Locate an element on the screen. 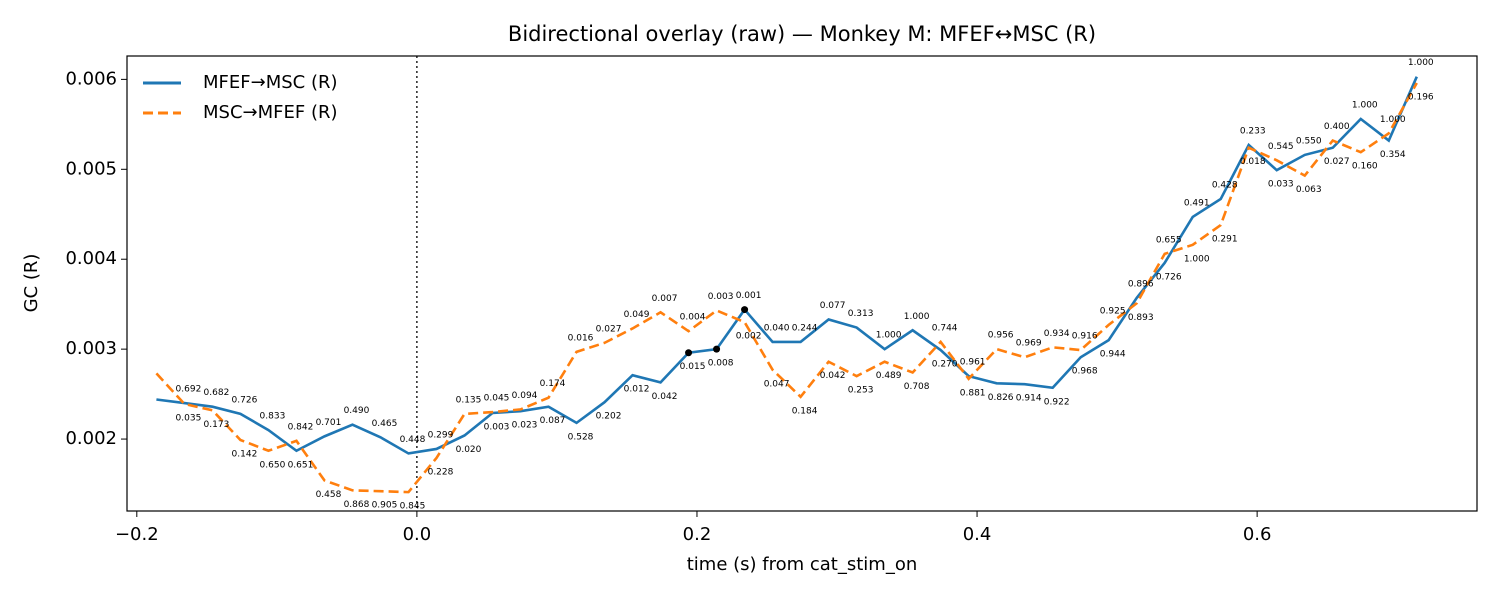 Image resolution: width=1500 pixels, height=600 pixels. p-value-label: 0.020 is located at coordinates (469, 450).